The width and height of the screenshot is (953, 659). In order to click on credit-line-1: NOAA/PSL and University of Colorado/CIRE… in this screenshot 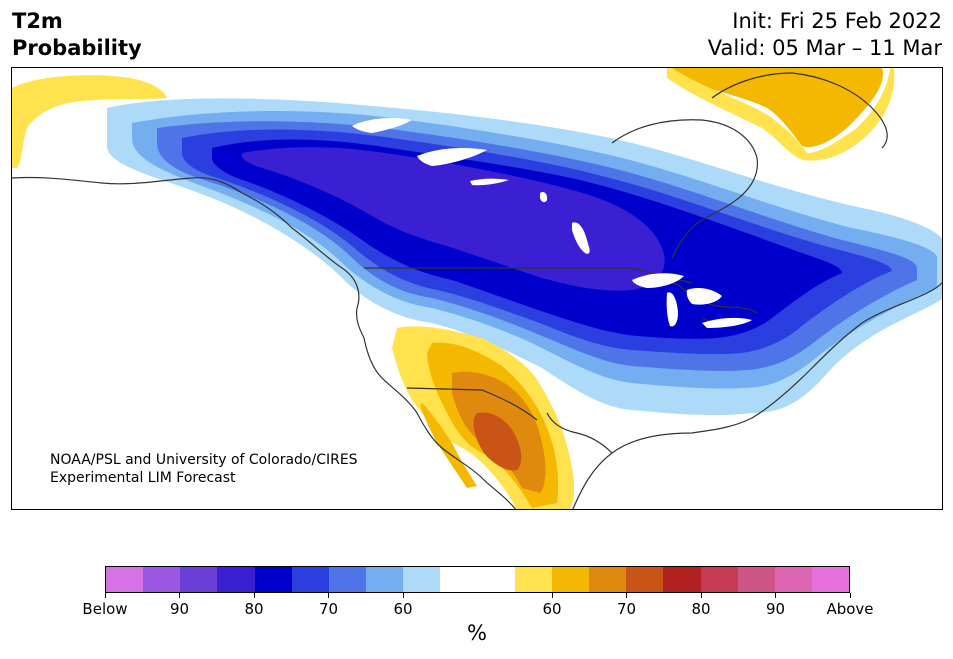, I will do `click(204, 460)`.